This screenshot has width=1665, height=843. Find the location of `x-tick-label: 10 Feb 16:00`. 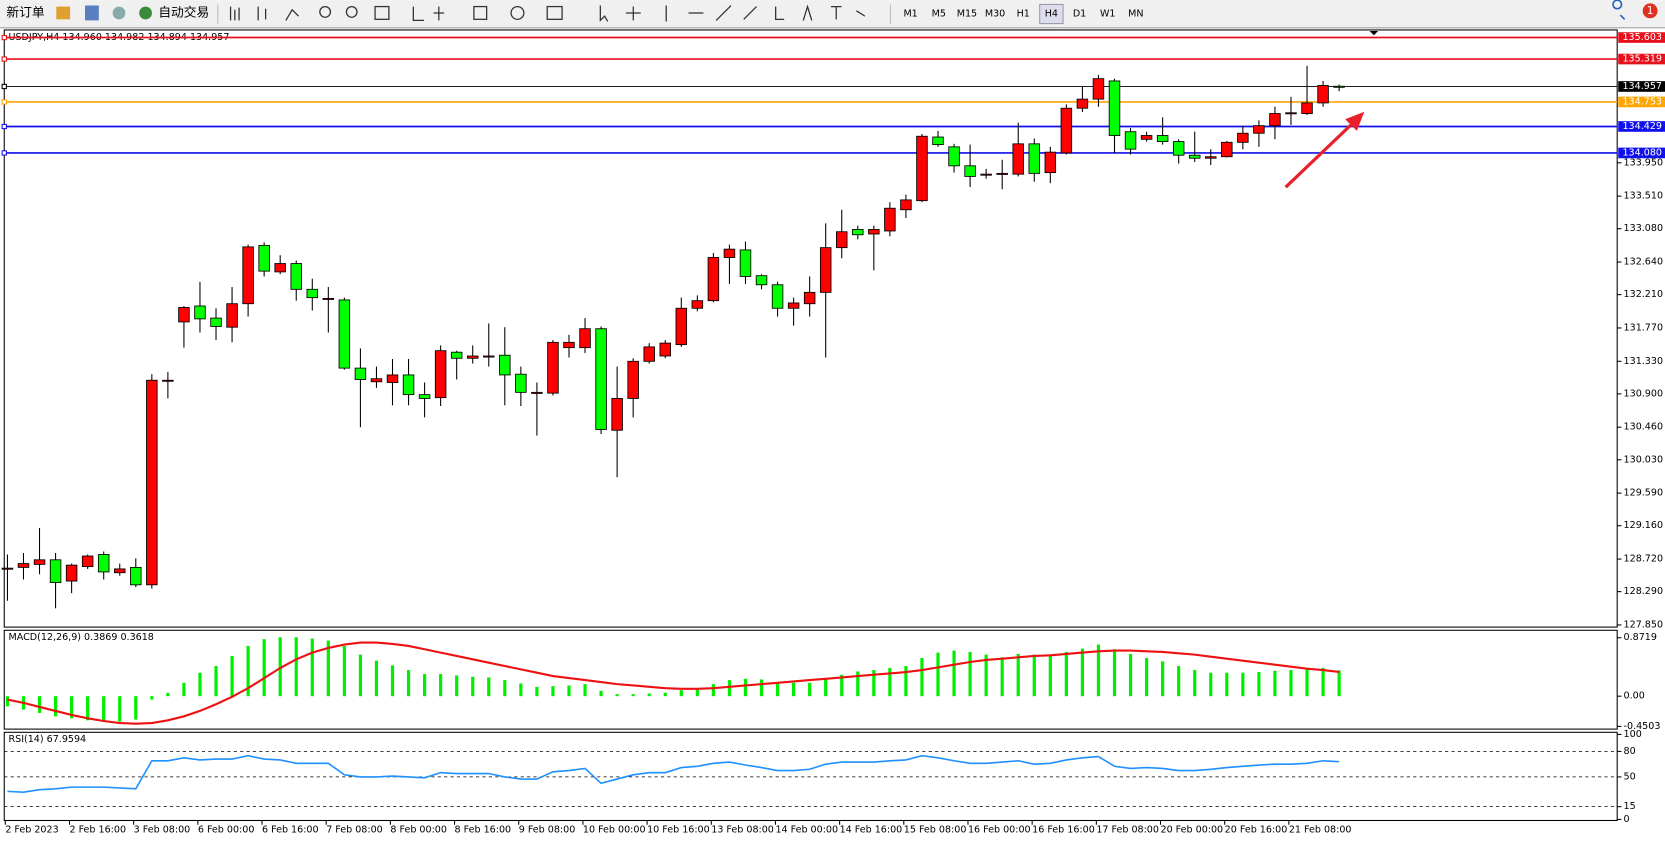

x-tick-label: 10 Feb 16:00 is located at coordinates (678, 830).